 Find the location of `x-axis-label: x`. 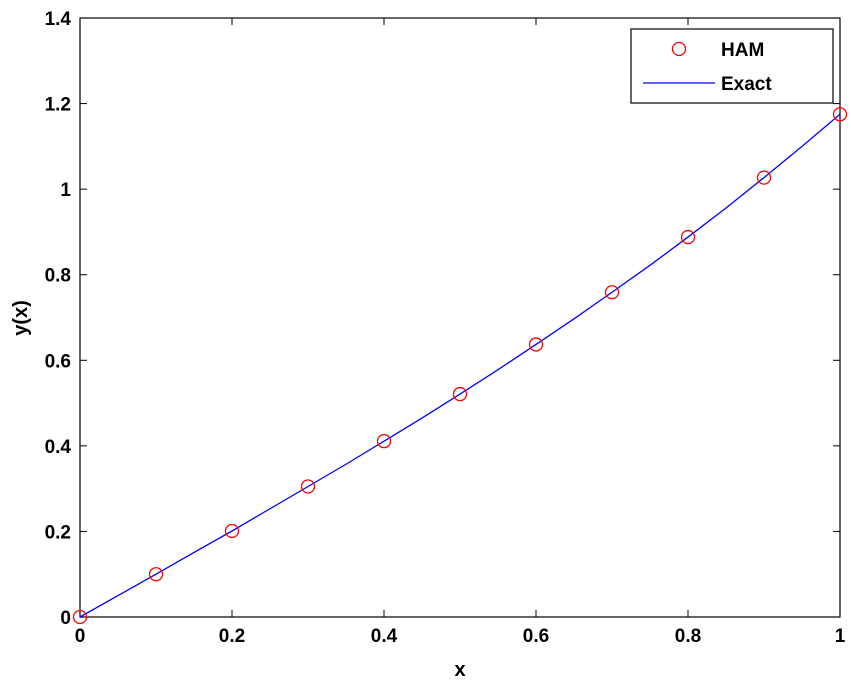

x-axis-label: x is located at coordinates (459, 670).